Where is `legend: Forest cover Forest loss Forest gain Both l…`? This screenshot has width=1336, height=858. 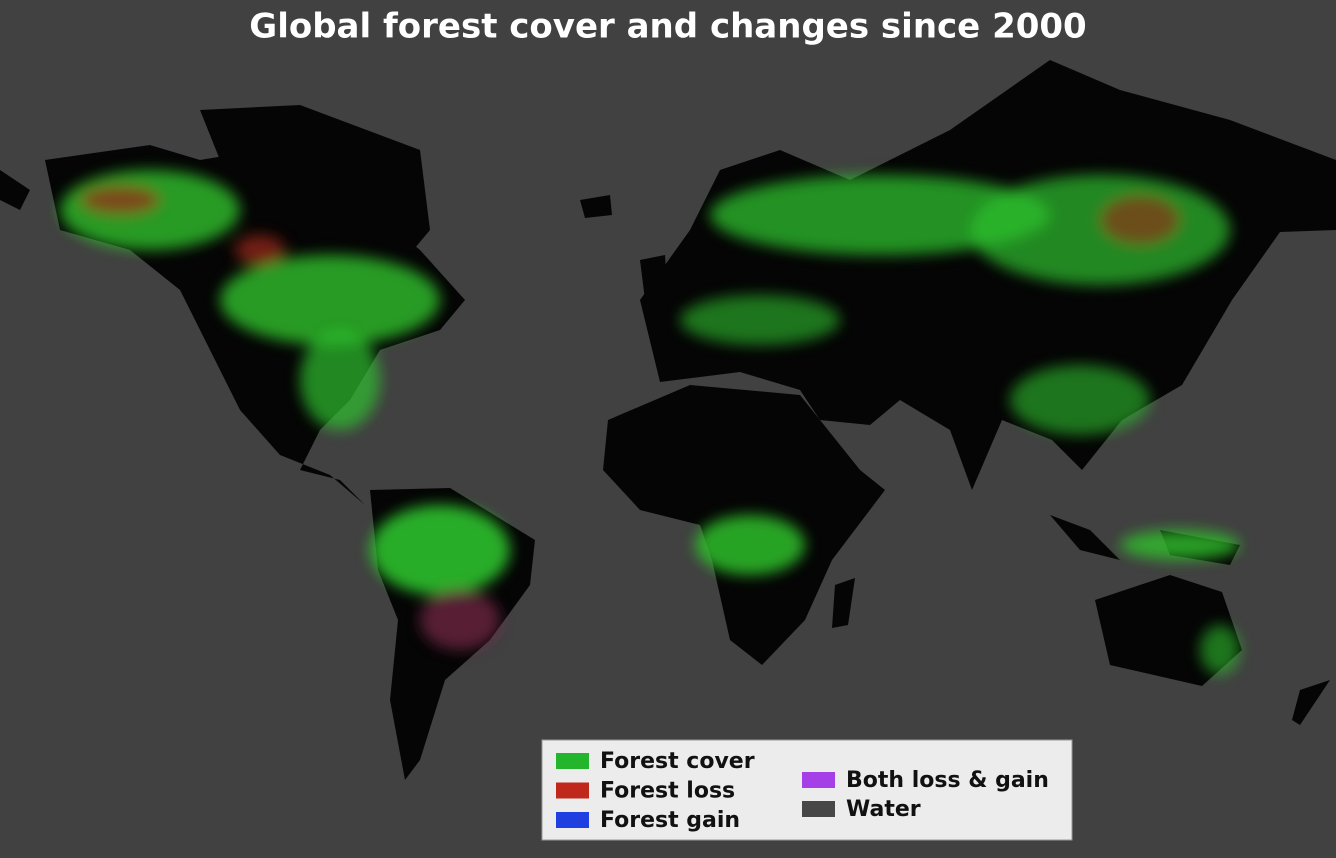
legend: Forest cover Forest loss Forest gain Both l… is located at coordinates (807, 790).